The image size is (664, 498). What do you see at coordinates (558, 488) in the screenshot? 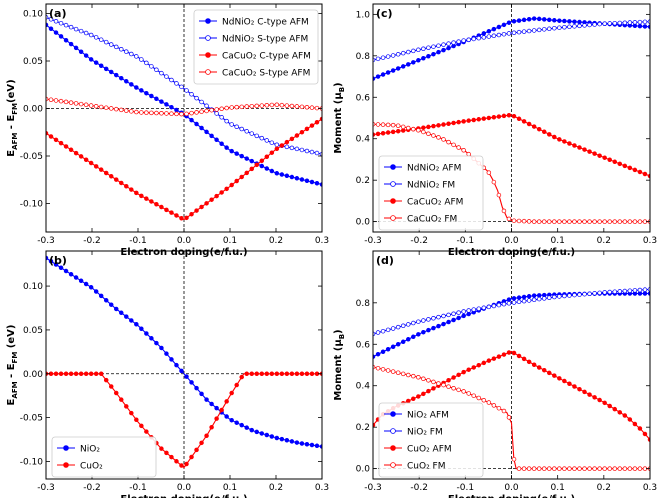
I see `x-tick-label: 0.1` at bounding box center [558, 488].